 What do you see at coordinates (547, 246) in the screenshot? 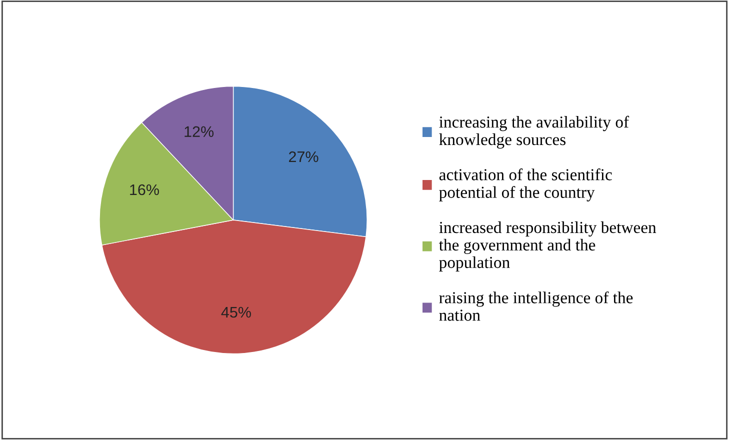
I see `legend-label: increased responsibility between the government and the population` at bounding box center [547, 246].